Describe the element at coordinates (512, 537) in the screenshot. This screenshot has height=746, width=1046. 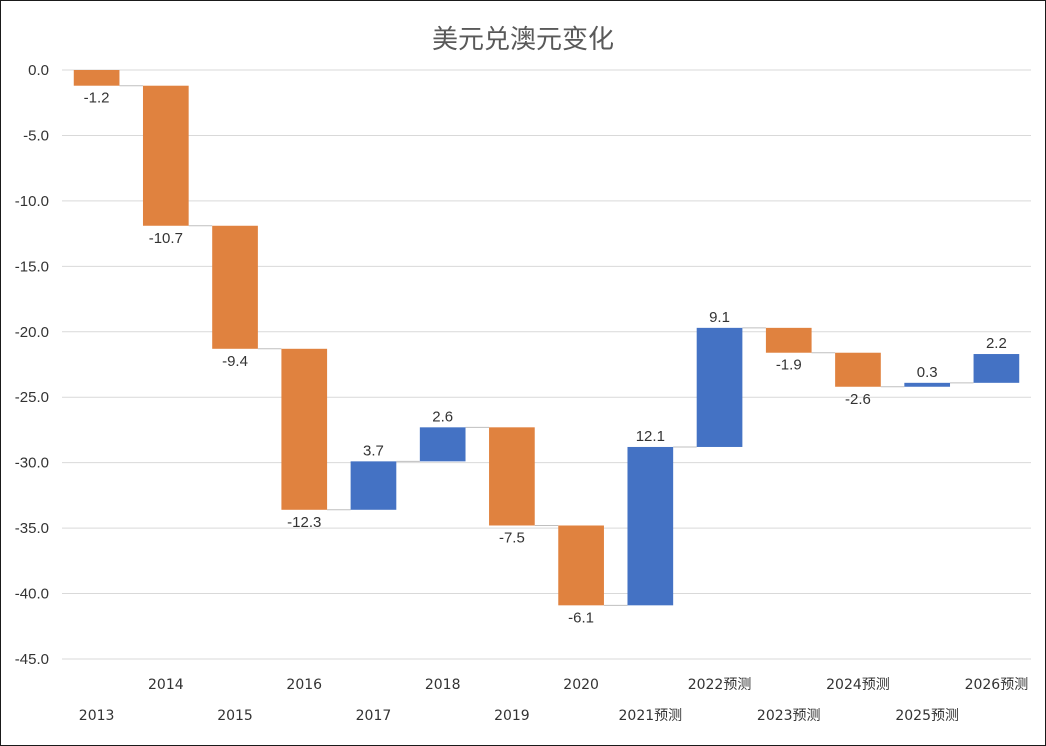
I see `data-label: -7.5` at that location.